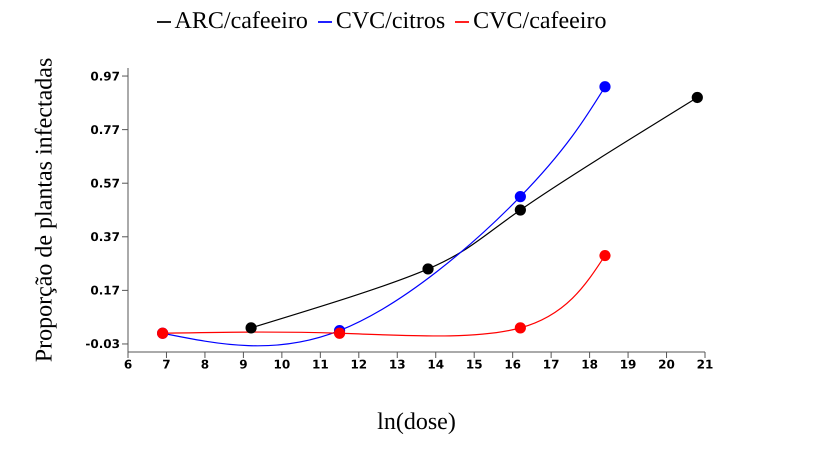 This screenshot has height=450, width=823. Describe the element at coordinates (416, 422) in the screenshot. I see `x-axis-title: ln(dose)` at that location.